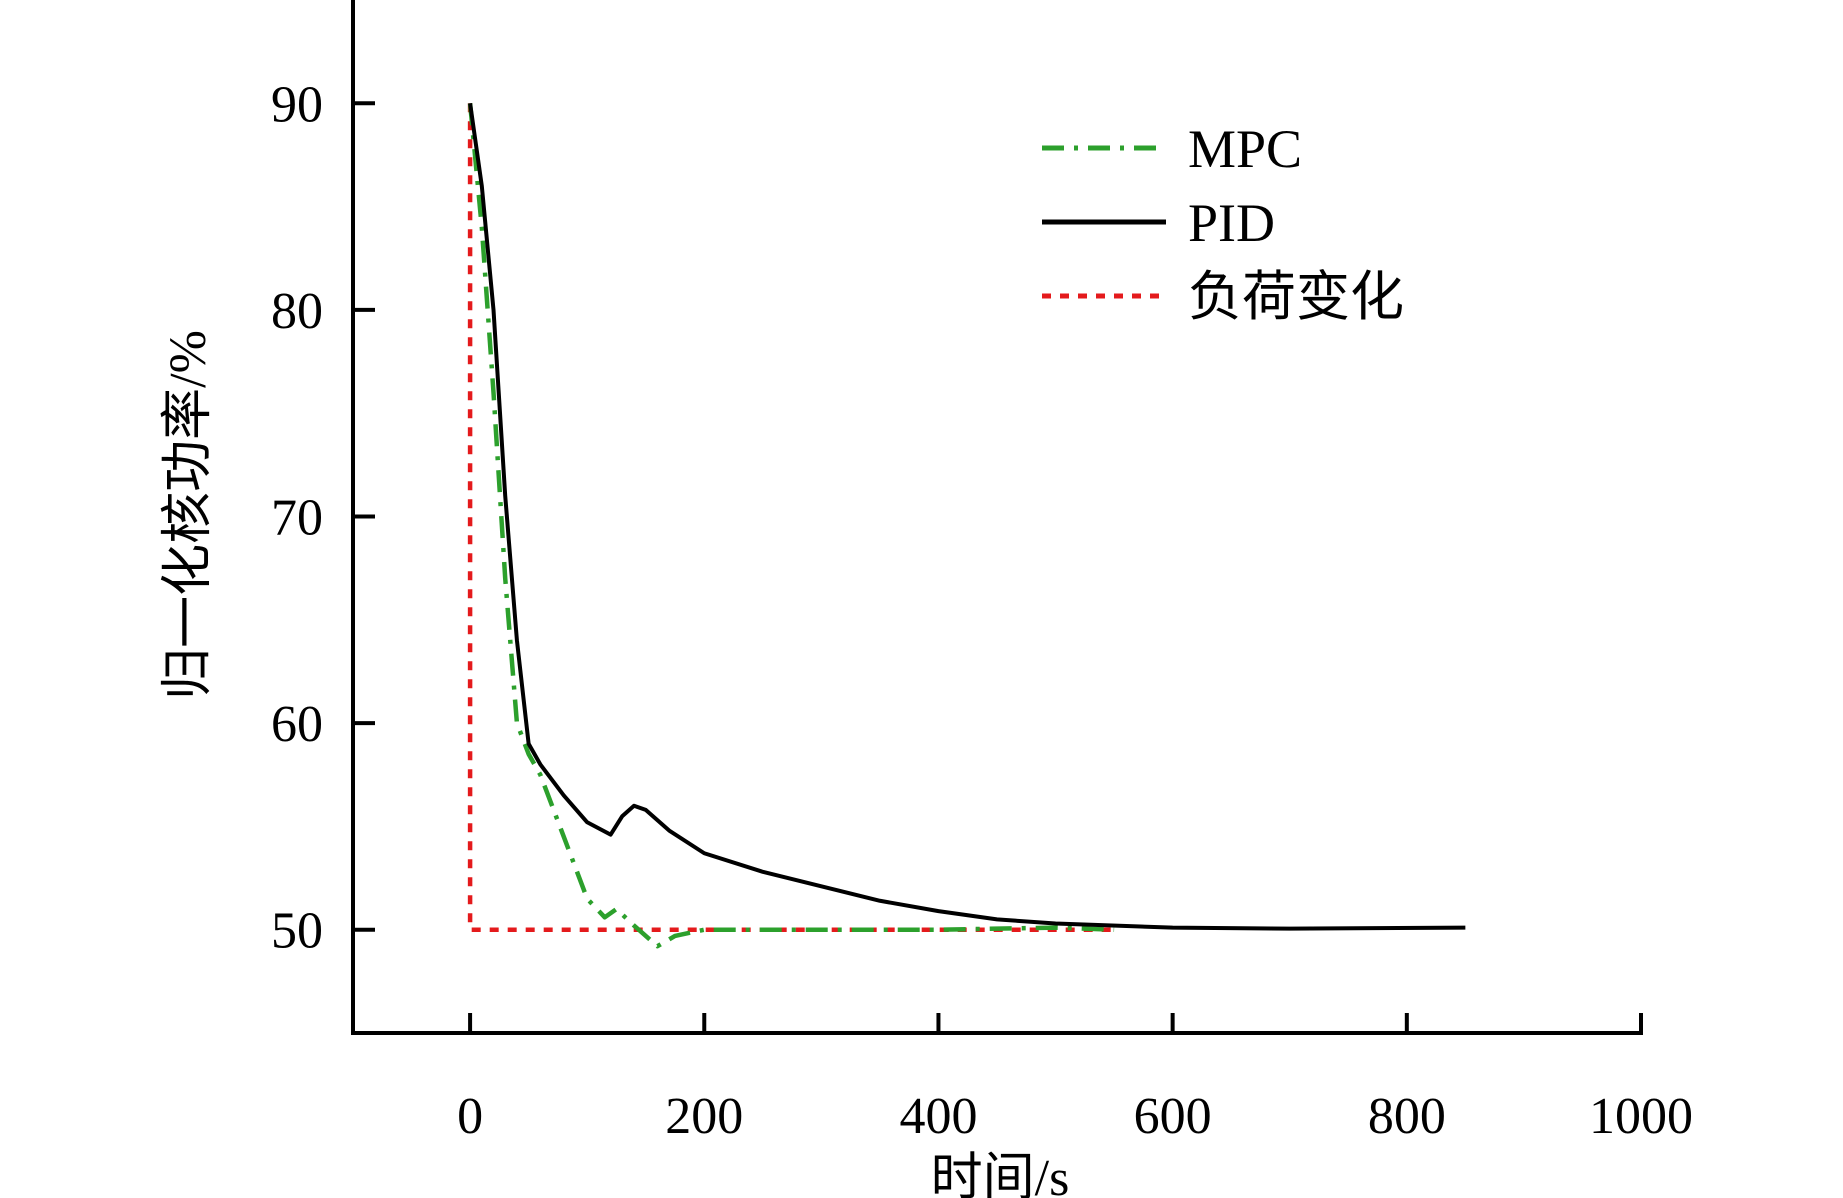 This screenshot has width=1843, height=1198. Describe the element at coordinates (297, 724) in the screenshot. I see `y-tick-label: 60` at that location.